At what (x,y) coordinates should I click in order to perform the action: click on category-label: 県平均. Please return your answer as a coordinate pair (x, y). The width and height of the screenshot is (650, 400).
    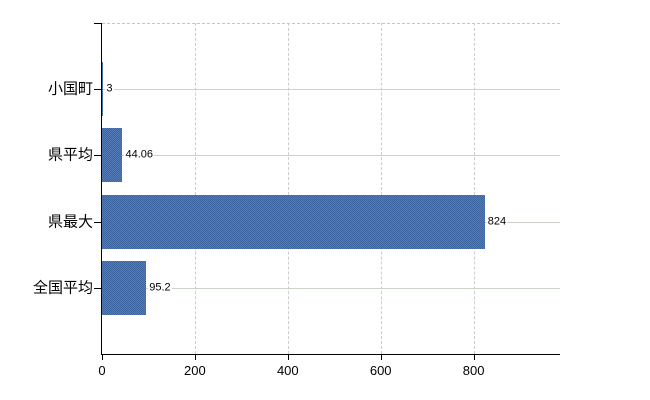
    Looking at the image, I should click on (70, 155).